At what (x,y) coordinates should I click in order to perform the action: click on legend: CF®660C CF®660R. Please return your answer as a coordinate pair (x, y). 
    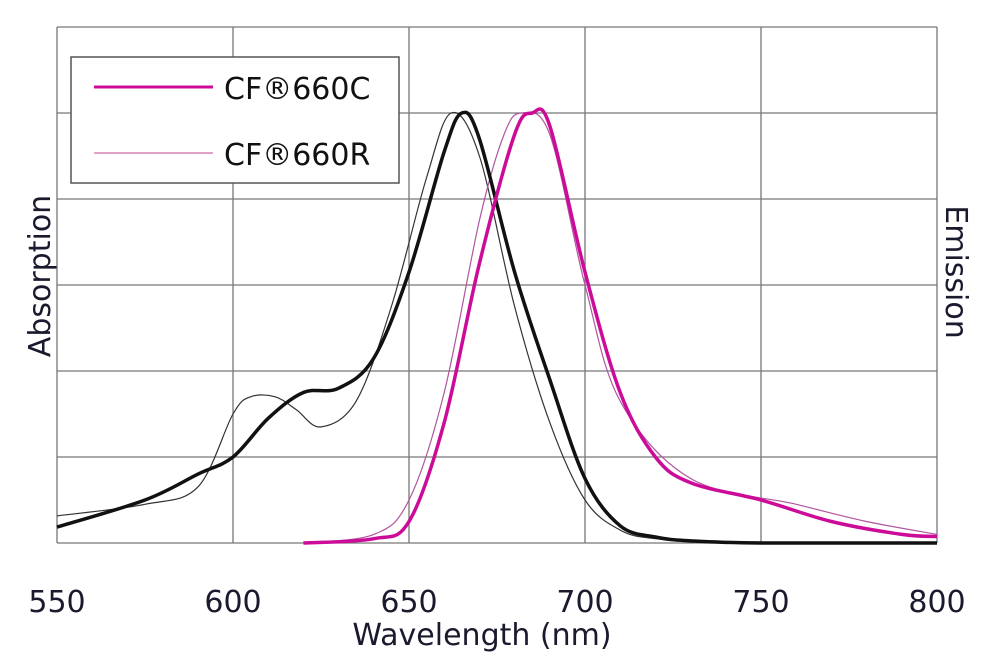
    Looking at the image, I should click on (235, 120).